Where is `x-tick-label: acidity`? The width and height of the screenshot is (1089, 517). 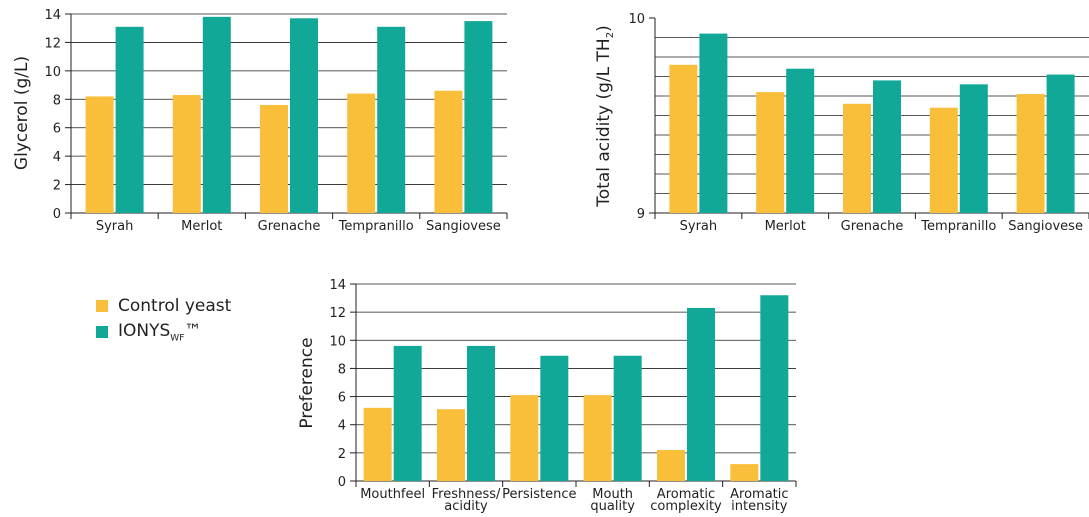
x-tick-label: acidity is located at coordinates (466, 506).